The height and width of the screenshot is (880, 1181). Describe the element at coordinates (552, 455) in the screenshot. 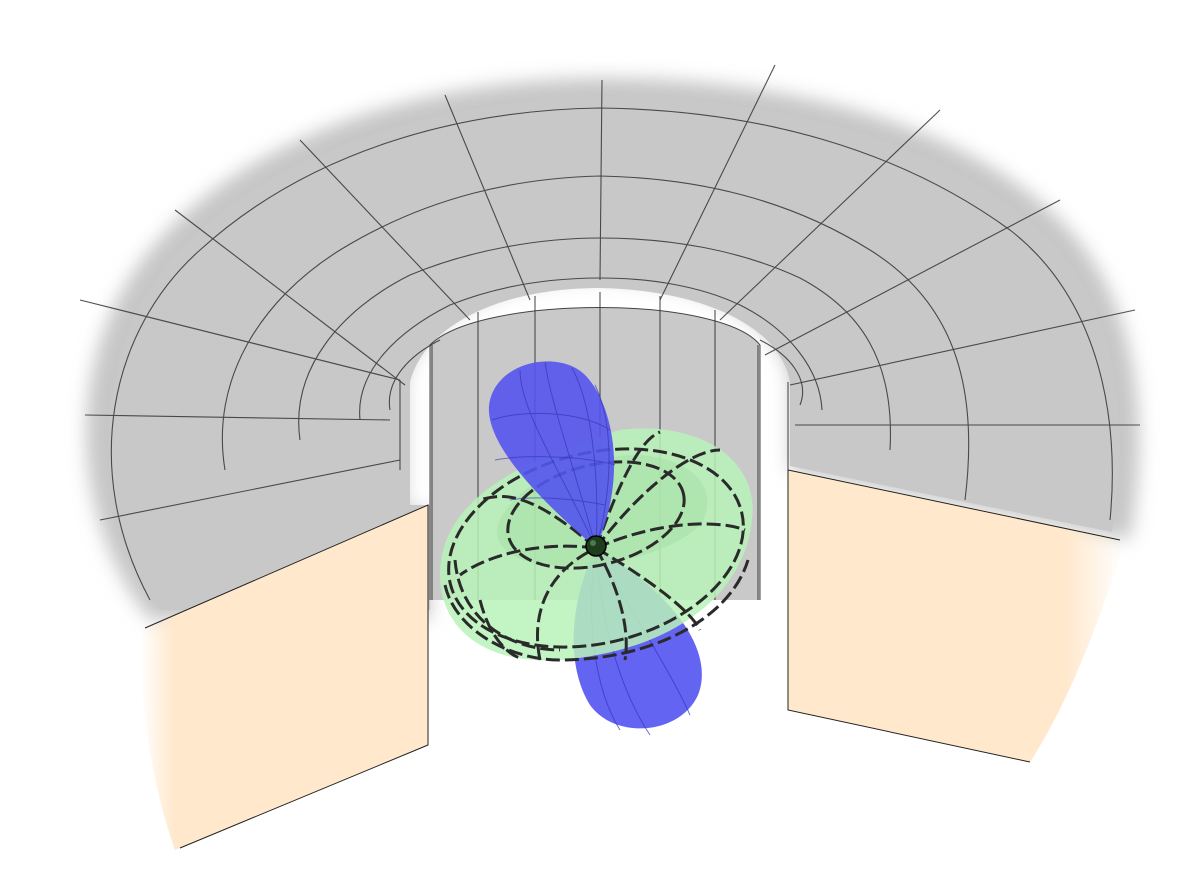

I see `upper-lobe` at that location.